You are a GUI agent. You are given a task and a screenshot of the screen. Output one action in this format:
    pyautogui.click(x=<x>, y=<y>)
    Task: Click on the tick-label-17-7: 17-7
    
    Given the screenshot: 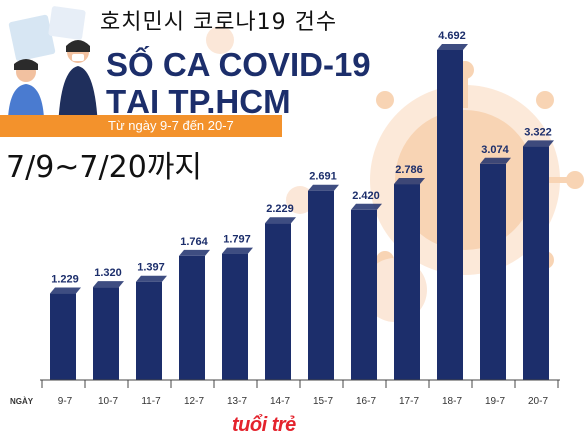 What is the action you would take?
    pyautogui.click(x=409, y=401)
    